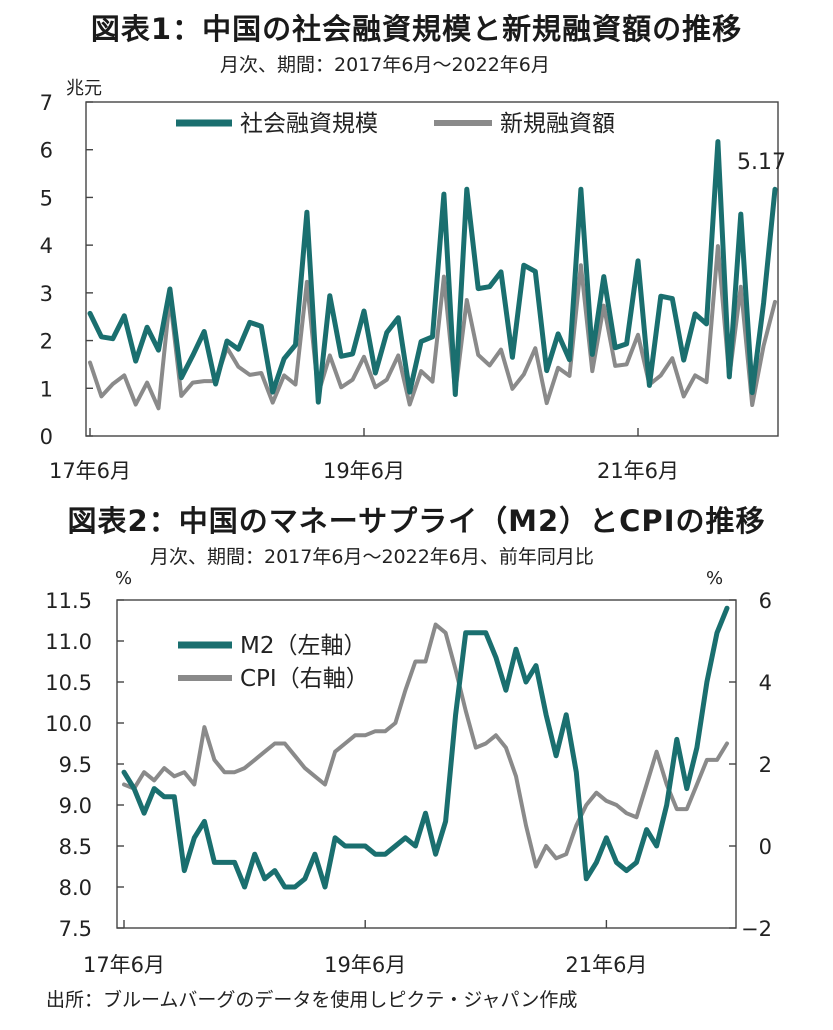  What do you see at coordinates (761, 162) in the screenshot?
I see `chart1-last-value-label: 5.17` at bounding box center [761, 162].